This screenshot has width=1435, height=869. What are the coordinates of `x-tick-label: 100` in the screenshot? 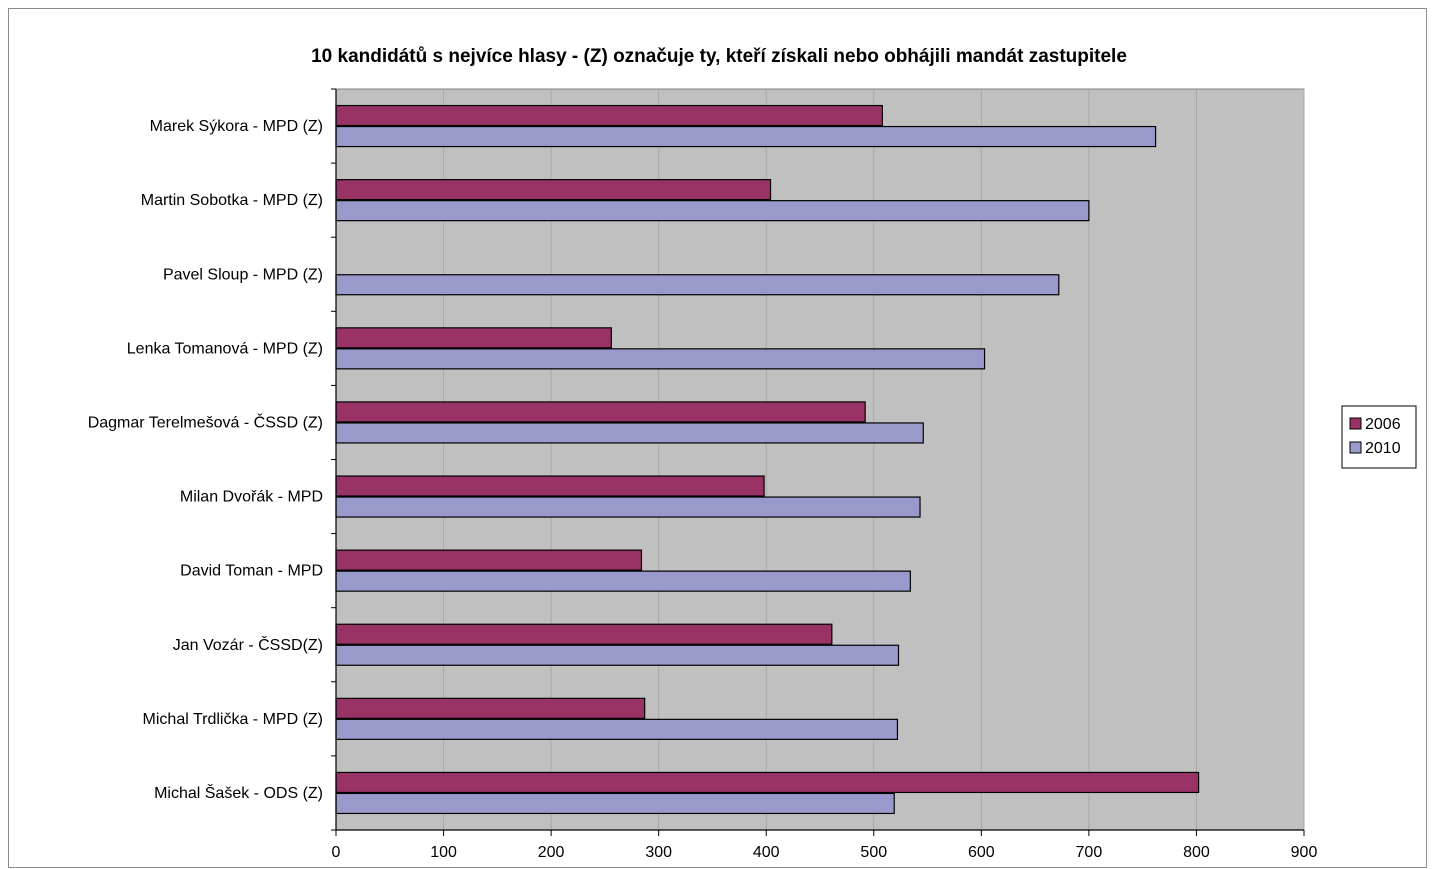 It's located at (443, 852).